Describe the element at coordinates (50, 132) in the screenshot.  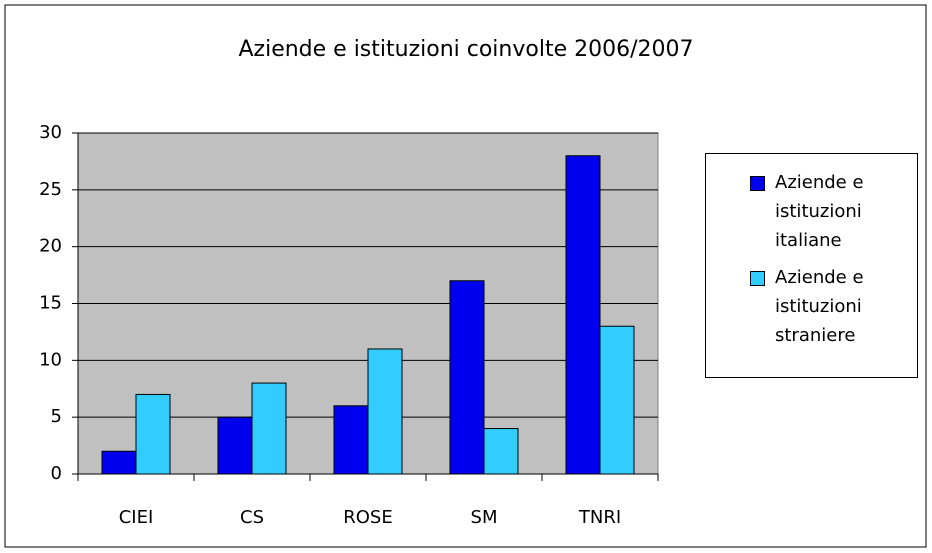
I see `y-tick-label: 30` at that location.